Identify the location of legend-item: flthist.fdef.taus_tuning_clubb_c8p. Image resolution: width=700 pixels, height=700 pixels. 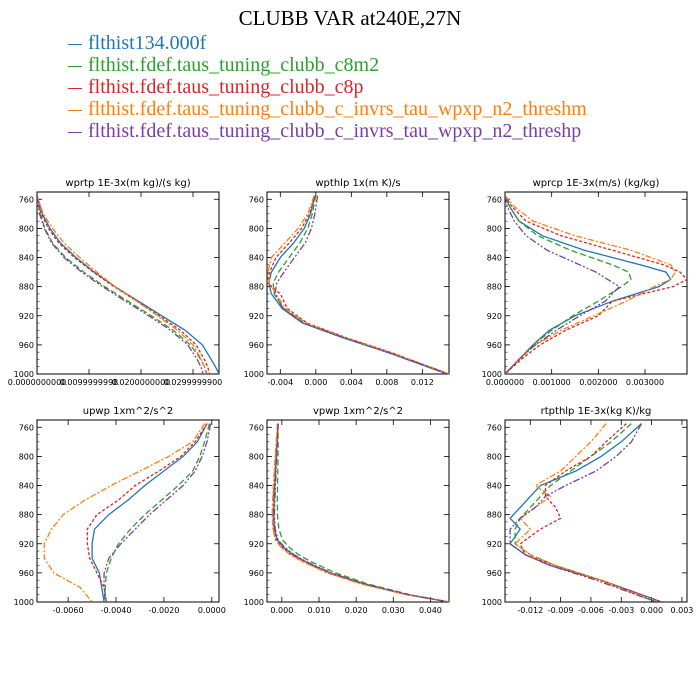
(327, 87).